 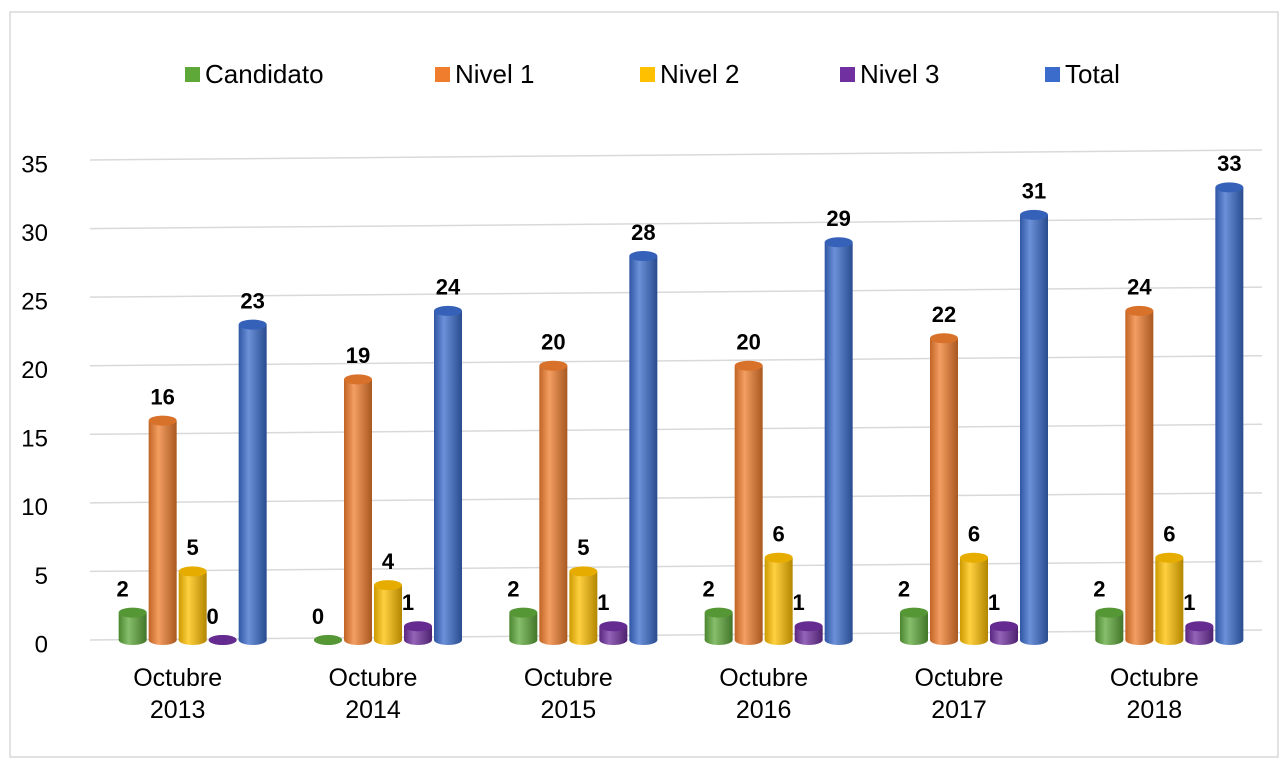 I want to click on data-label: 19, so click(x=358, y=355).